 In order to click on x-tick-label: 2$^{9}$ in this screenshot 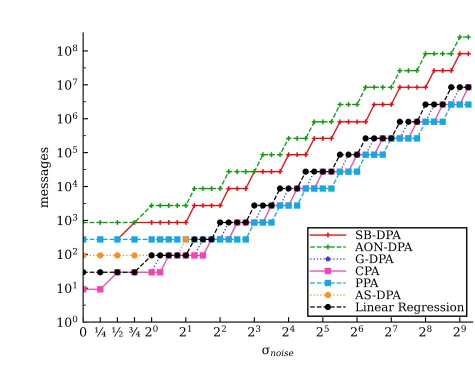, I will do `click(460, 330)`.